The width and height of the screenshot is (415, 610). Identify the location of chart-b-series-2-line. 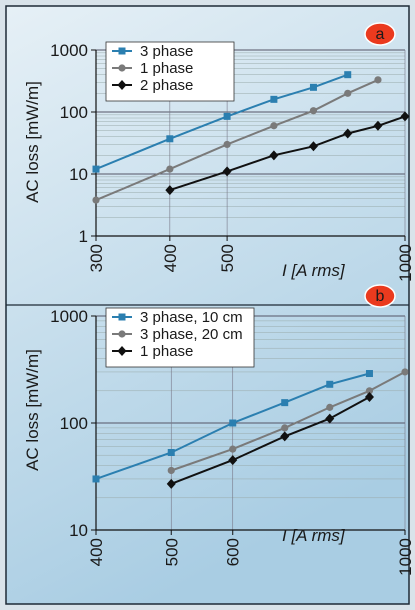
(288, 421).